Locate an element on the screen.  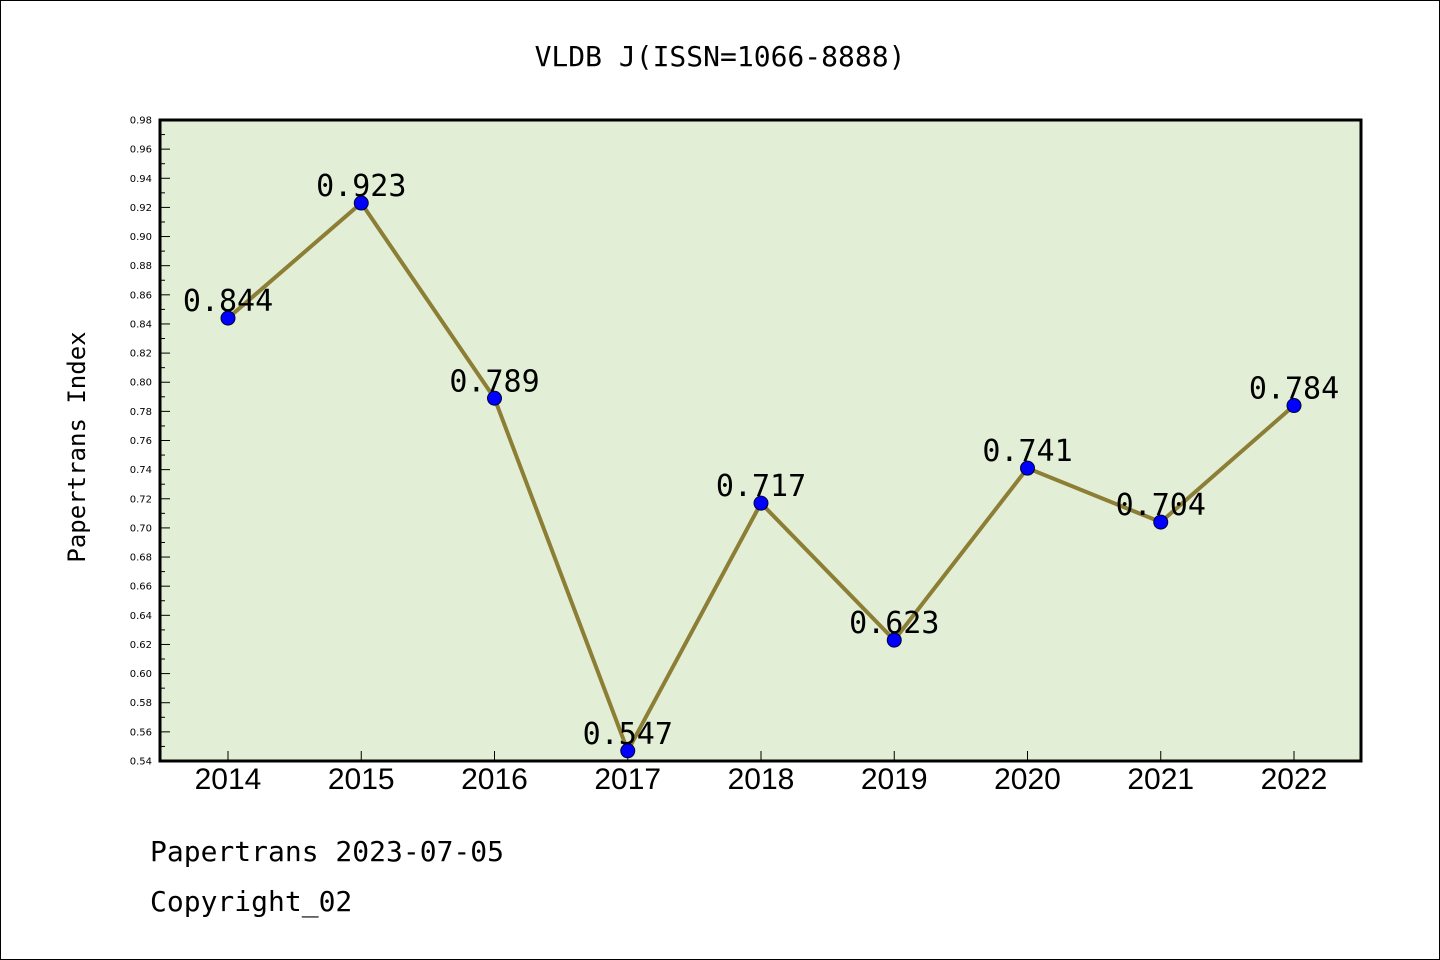
data-label: 0.789 is located at coordinates (494, 381).